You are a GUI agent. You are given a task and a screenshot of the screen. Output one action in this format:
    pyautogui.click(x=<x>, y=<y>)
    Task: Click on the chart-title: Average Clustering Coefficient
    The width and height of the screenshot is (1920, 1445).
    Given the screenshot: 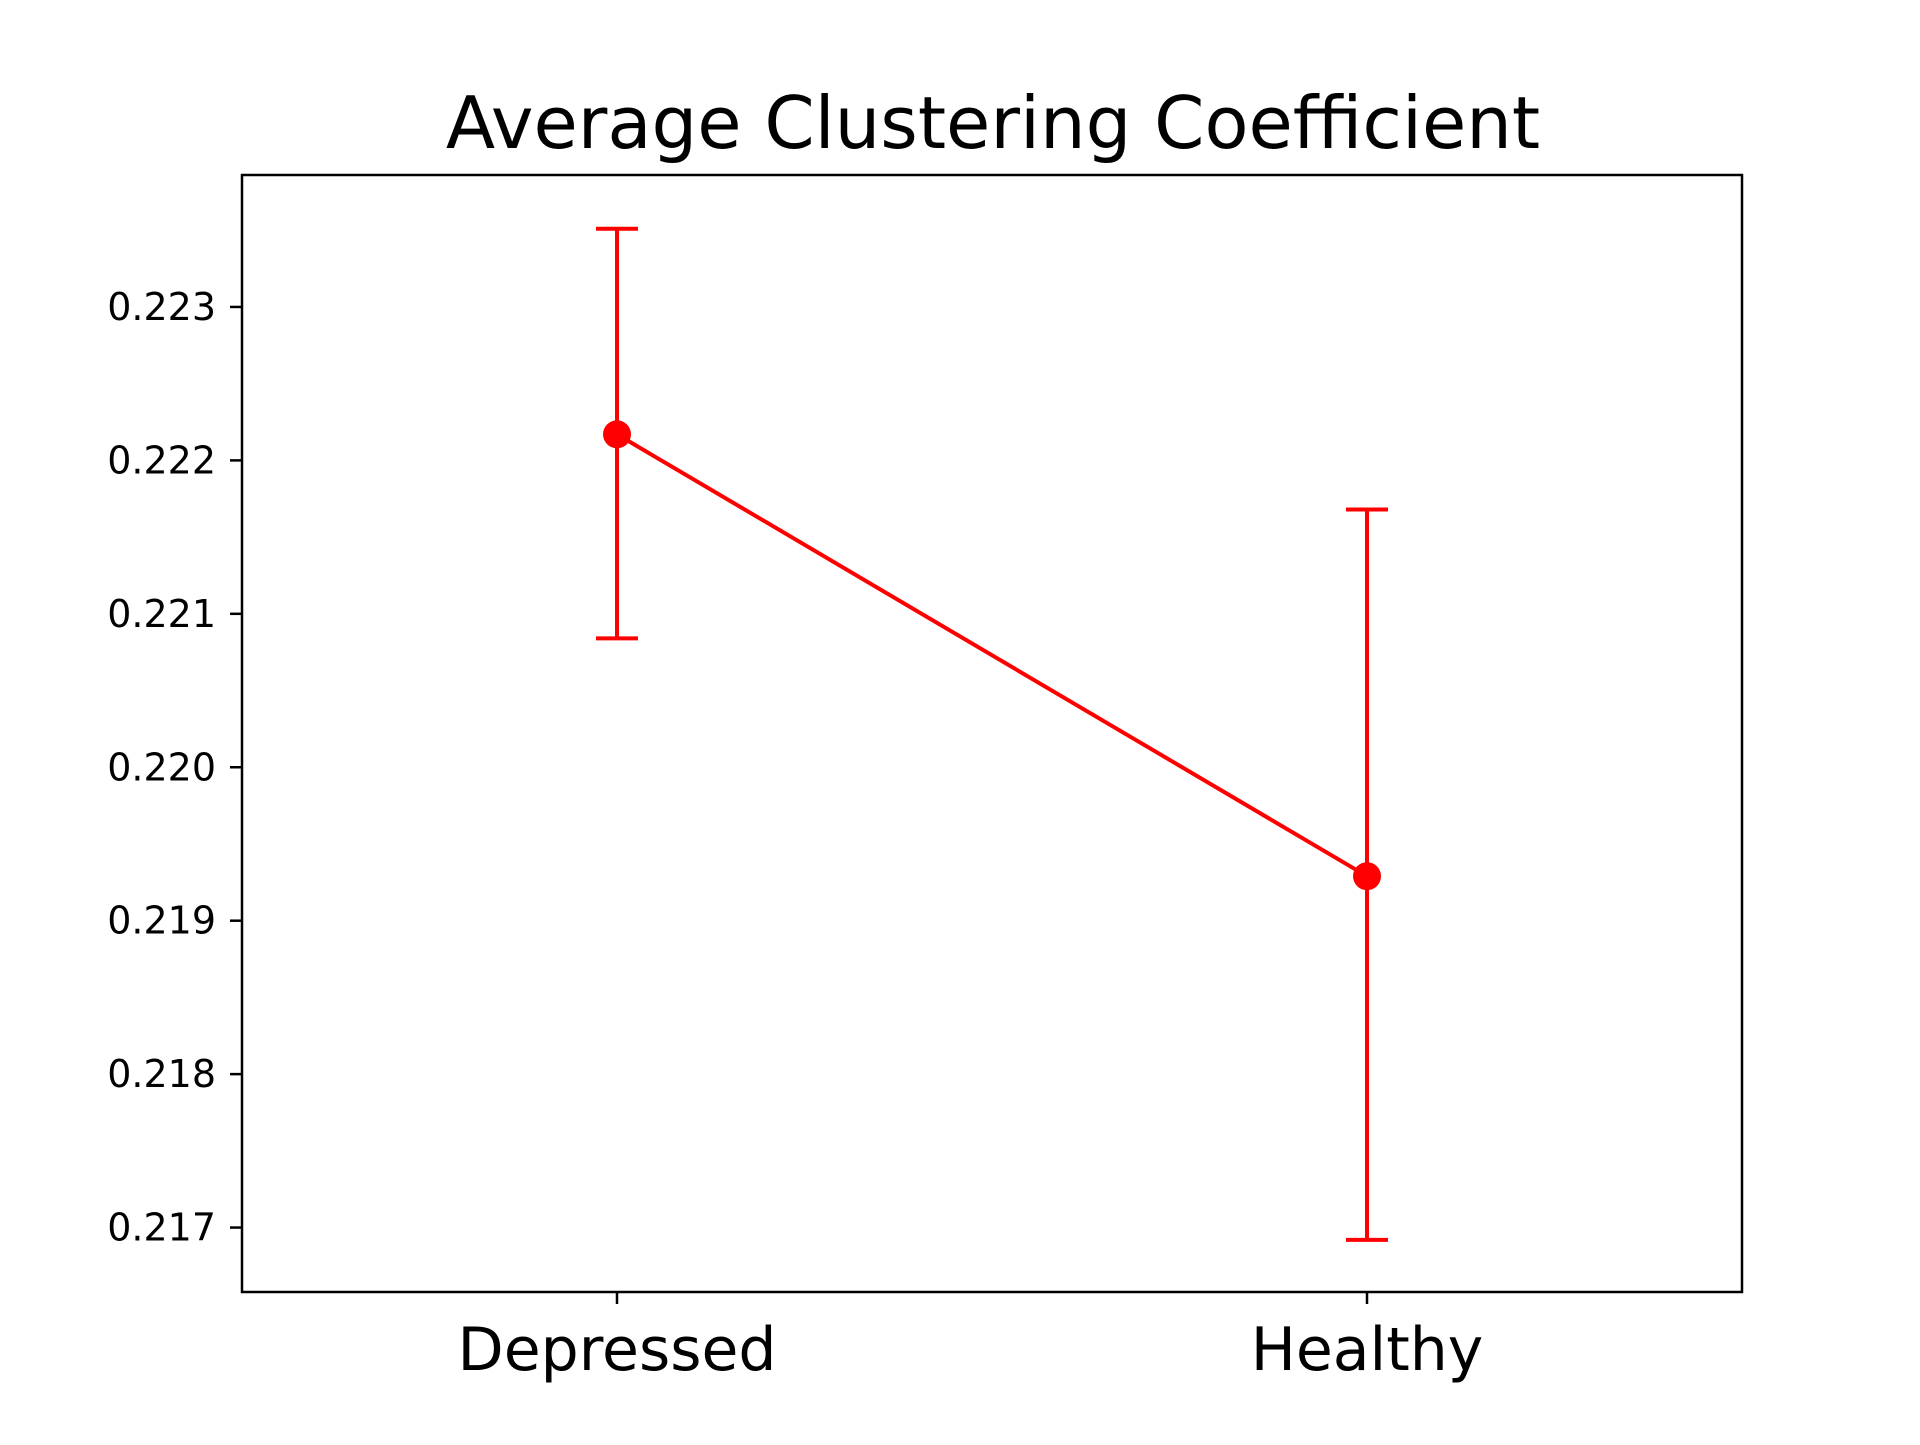 What is the action you would take?
    pyautogui.click(x=993, y=123)
    